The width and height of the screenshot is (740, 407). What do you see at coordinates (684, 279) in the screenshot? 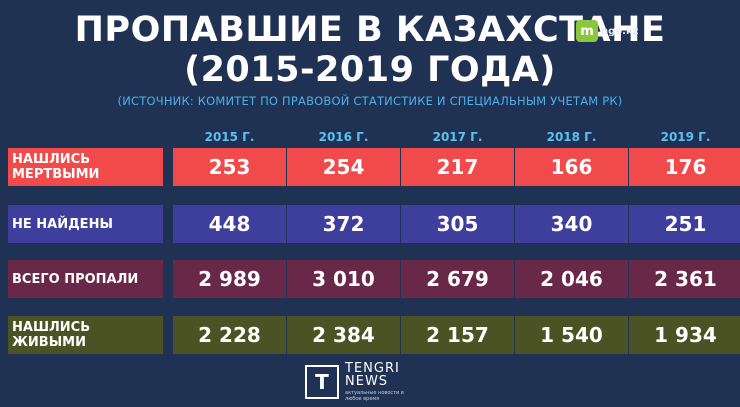
I see `cell-total-missing-2019: 2 361` at bounding box center [684, 279].